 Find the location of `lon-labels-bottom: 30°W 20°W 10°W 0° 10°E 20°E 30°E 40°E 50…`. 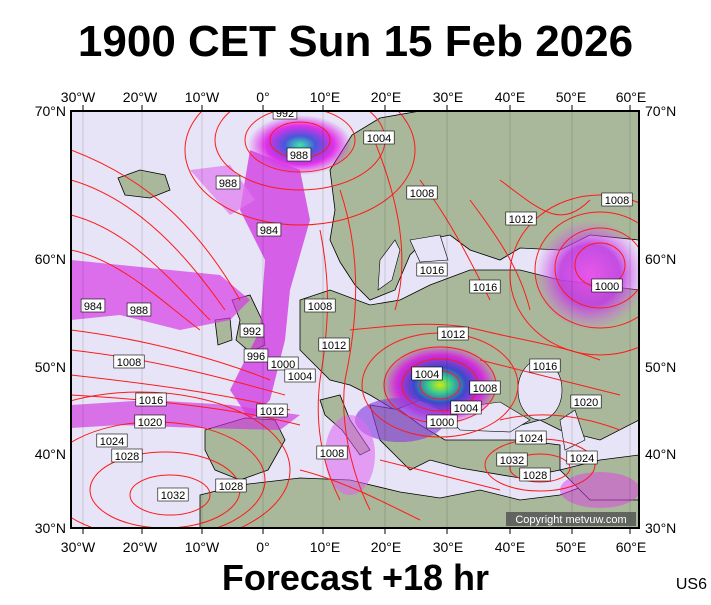

lon-labels-bottom: 30°W 20°W 10°W 0° 10°E 20°E 30°E 40°E 50… is located at coordinates (353, 547).